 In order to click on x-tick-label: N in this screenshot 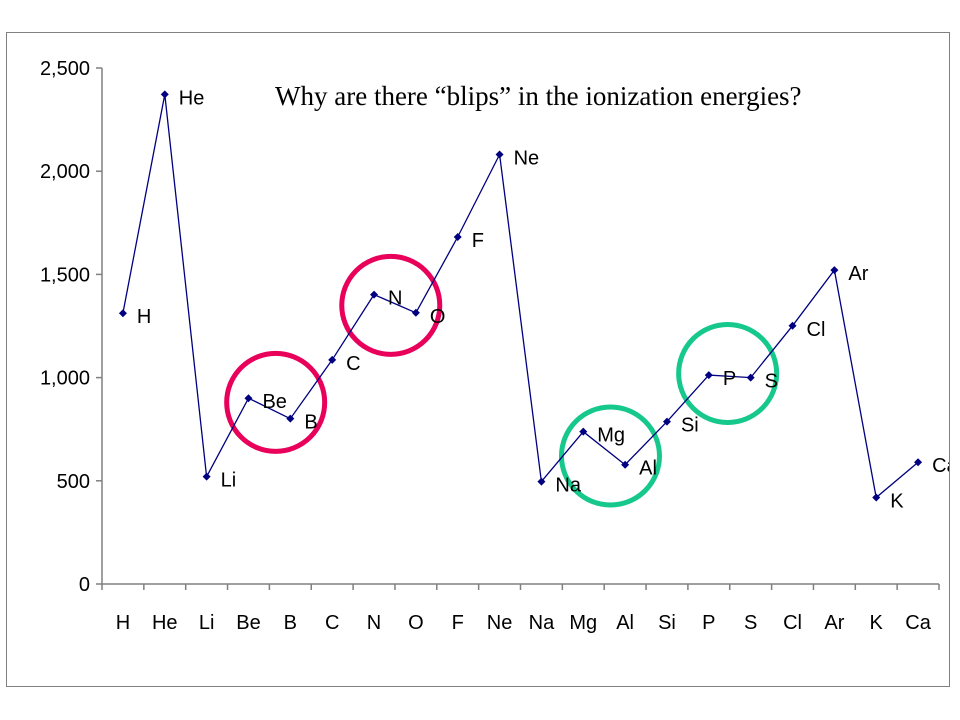, I will do `click(374, 623)`.